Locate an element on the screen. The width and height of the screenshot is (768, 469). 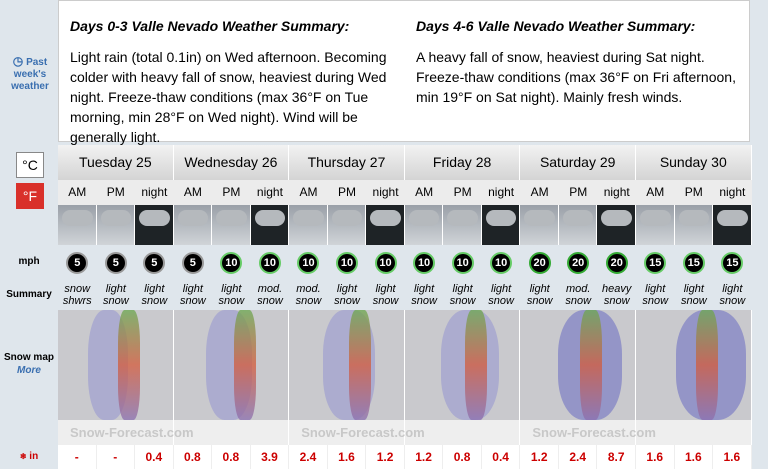
snow-amount: 3.9 is located at coordinates (270, 457).